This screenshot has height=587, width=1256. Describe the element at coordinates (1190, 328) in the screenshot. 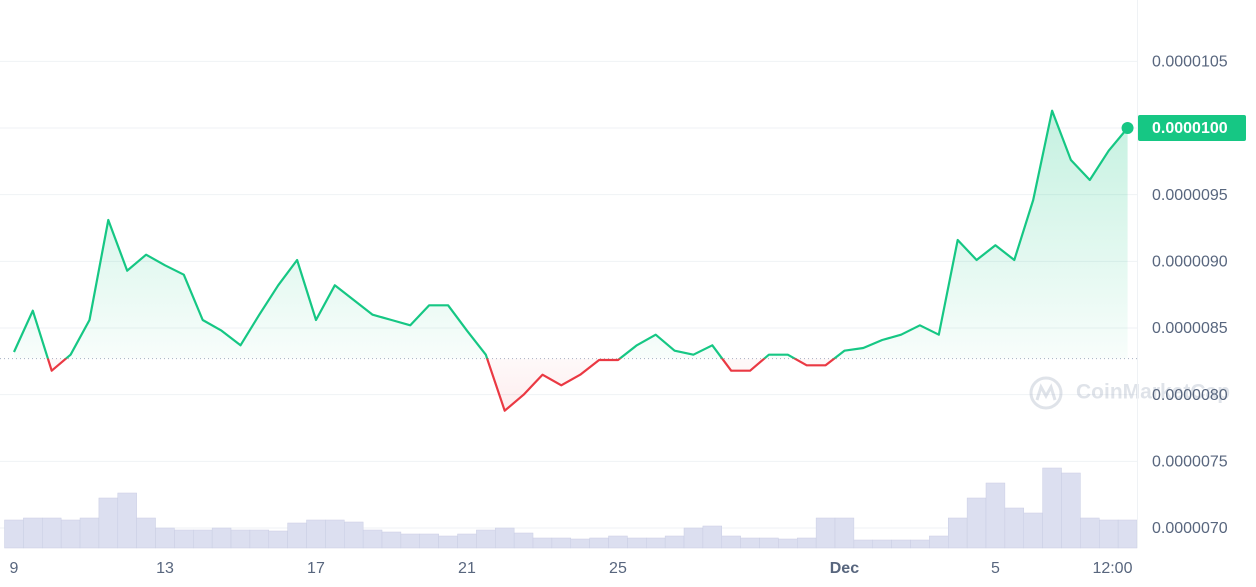

I see `y-tick-label: 0.0000085` at that location.